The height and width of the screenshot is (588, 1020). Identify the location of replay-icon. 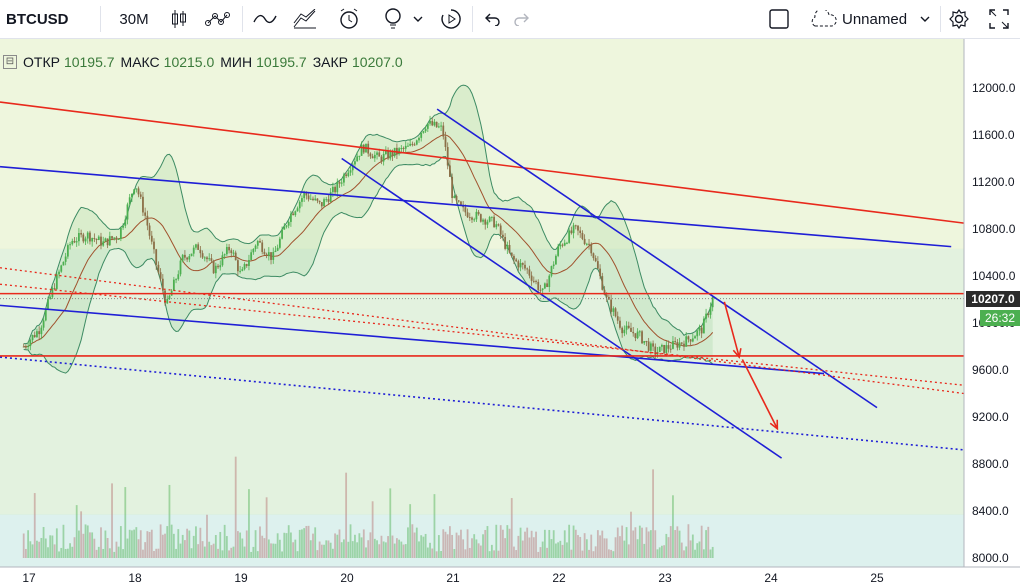
(451, 19).